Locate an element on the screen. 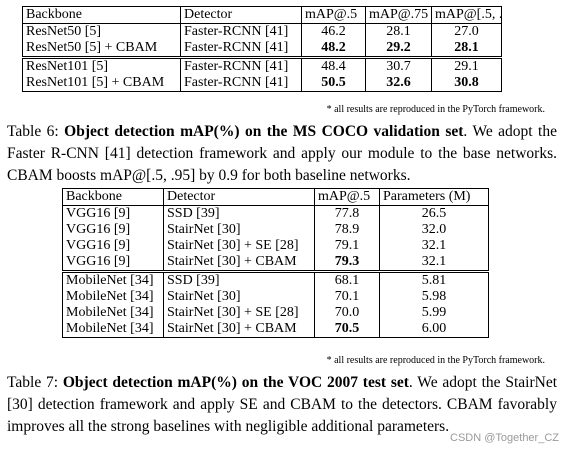  table-row: VGG16 [9] StairNet [30] 78.9 32.0 is located at coordinates (275, 230).